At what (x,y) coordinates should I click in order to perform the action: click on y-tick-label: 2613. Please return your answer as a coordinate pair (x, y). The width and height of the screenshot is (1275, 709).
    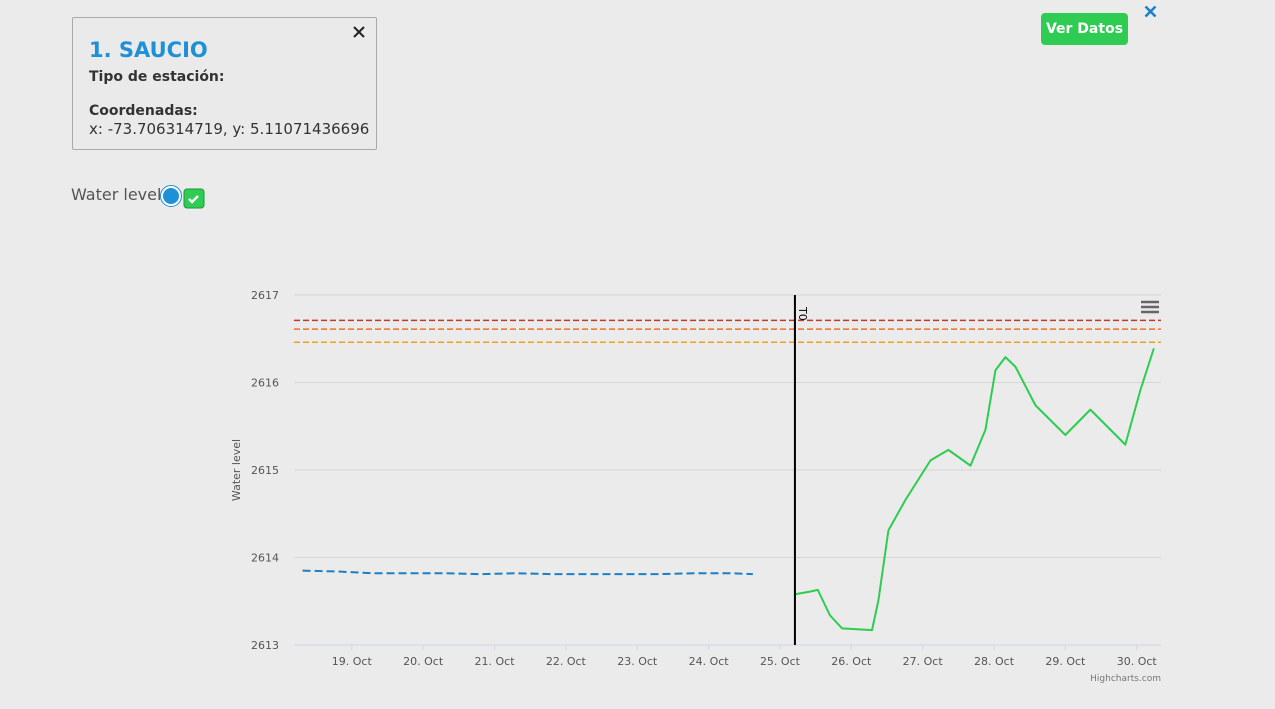
    Looking at the image, I should click on (265, 645).